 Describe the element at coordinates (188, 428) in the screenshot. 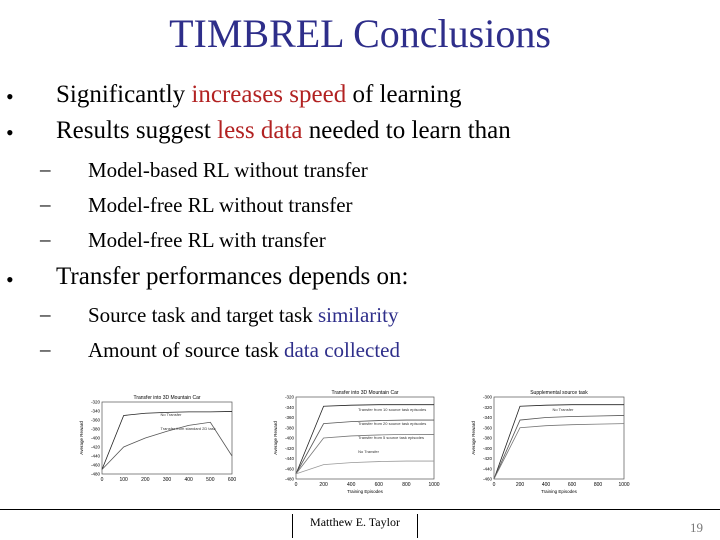

I see `chart-annotation: Transfer from standard 2D task` at that location.